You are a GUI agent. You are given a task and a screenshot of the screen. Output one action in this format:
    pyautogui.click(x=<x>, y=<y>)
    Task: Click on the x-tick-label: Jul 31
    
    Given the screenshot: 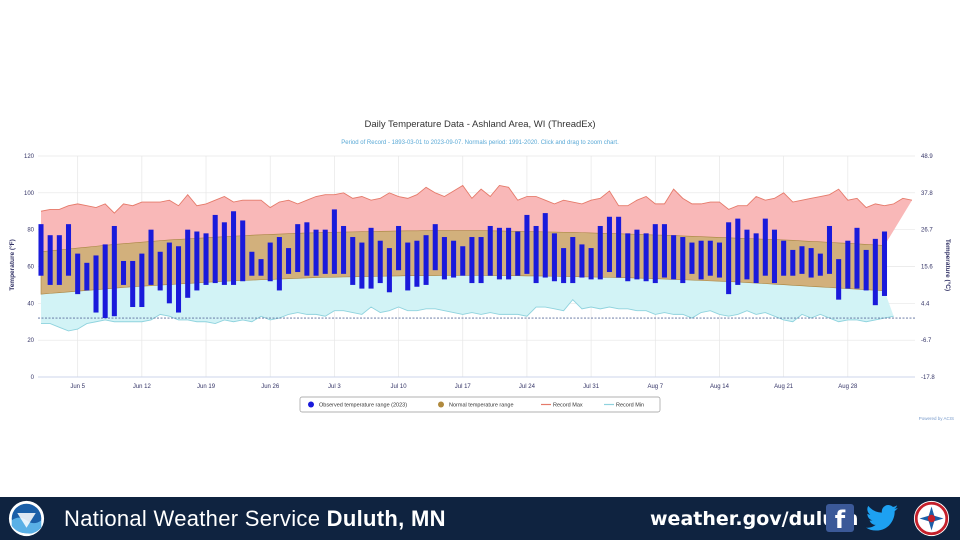 What is the action you would take?
    pyautogui.click(x=591, y=387)
    